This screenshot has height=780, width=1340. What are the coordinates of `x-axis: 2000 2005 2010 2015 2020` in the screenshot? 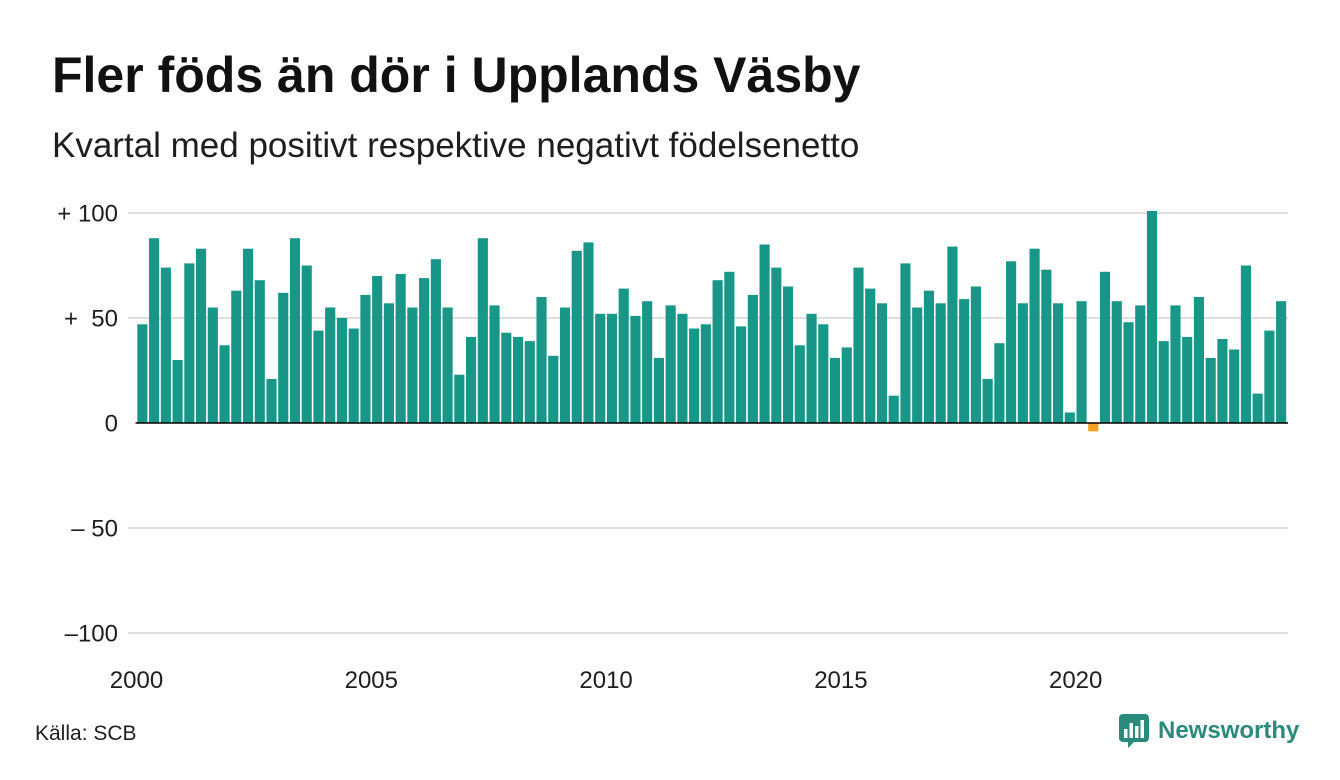 It's located at (606, 680).